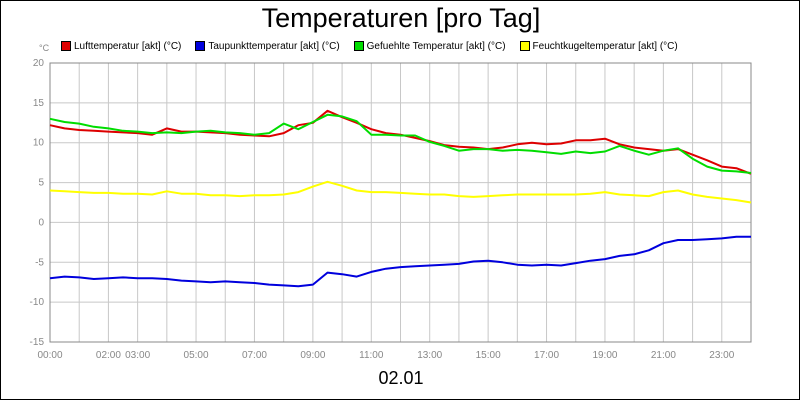  Describe the element at coordinates (37, 342) in the screenshot. I see `y-tick-label: -15` at that location.